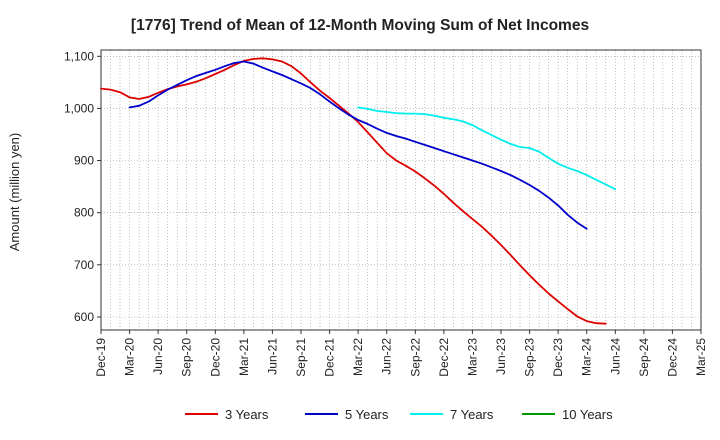 The height and width of the screenshot is (440, 720). I want to click on y-tick-label: 600, so click(84, 317).